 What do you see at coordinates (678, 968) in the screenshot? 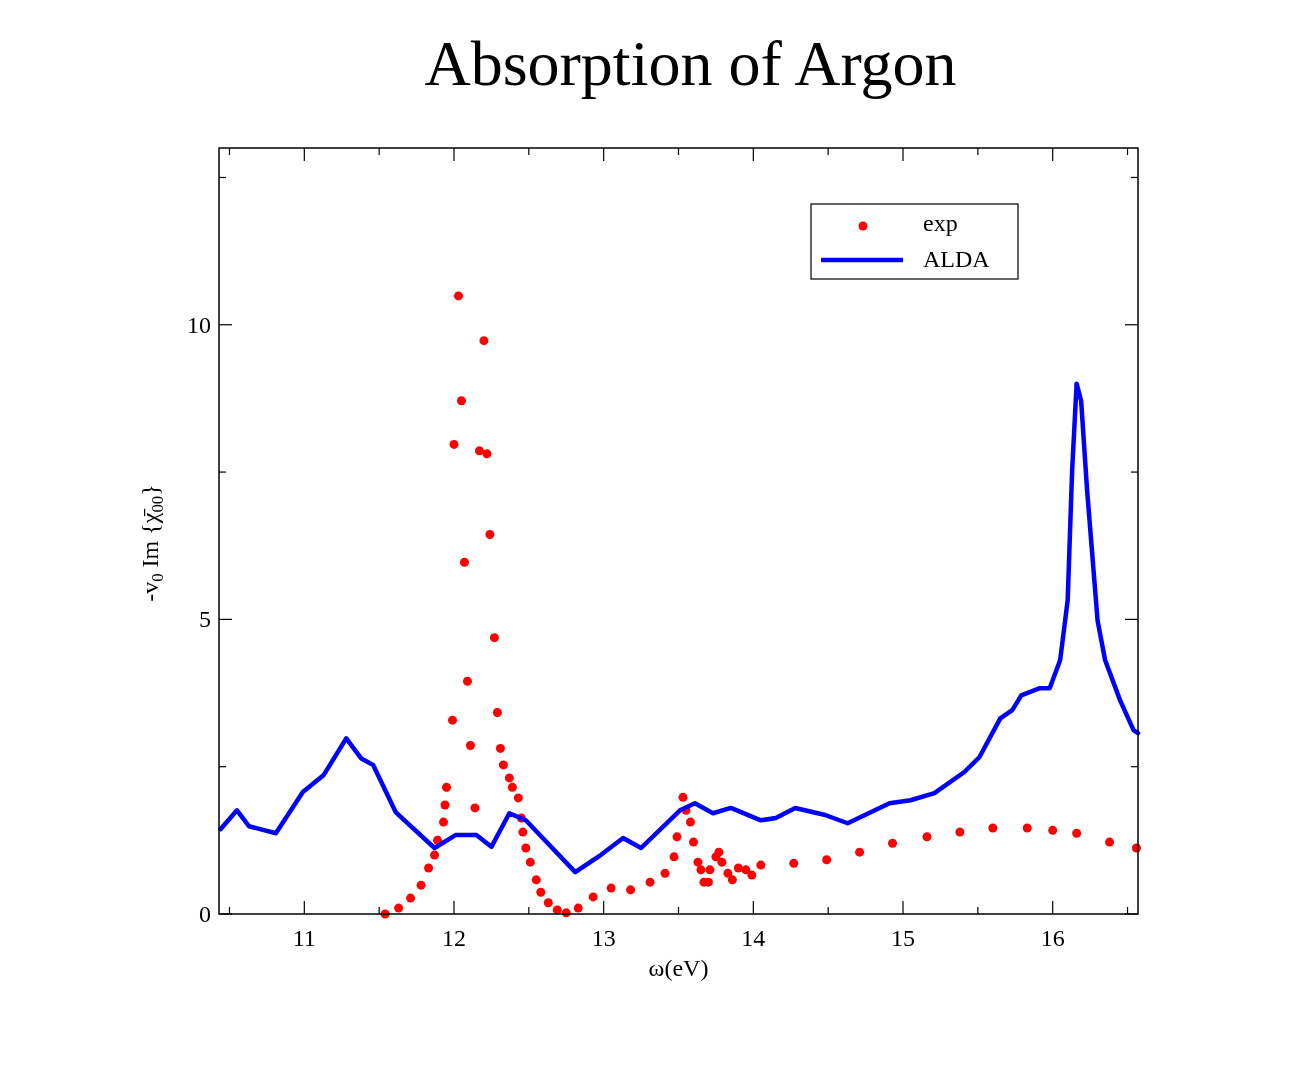
I see `x-axis-title: ω(eV)` at bounding box center [678, 968].